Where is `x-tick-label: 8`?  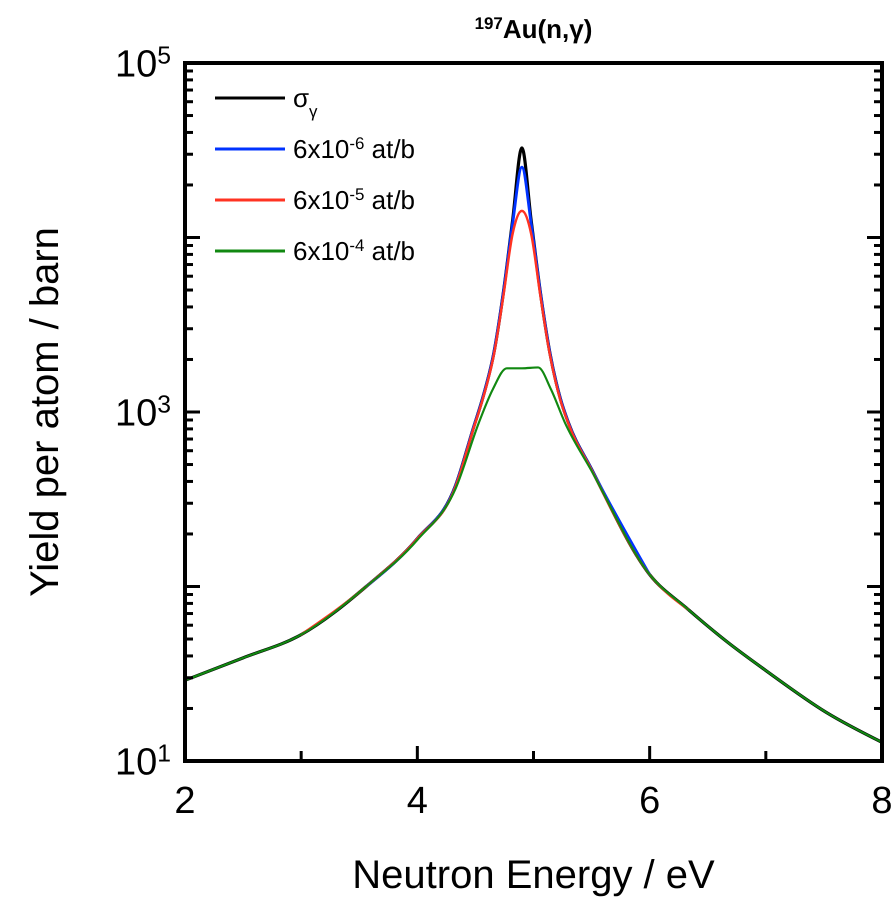 x-tick-label: 8 is located at coordinates (882, 801).